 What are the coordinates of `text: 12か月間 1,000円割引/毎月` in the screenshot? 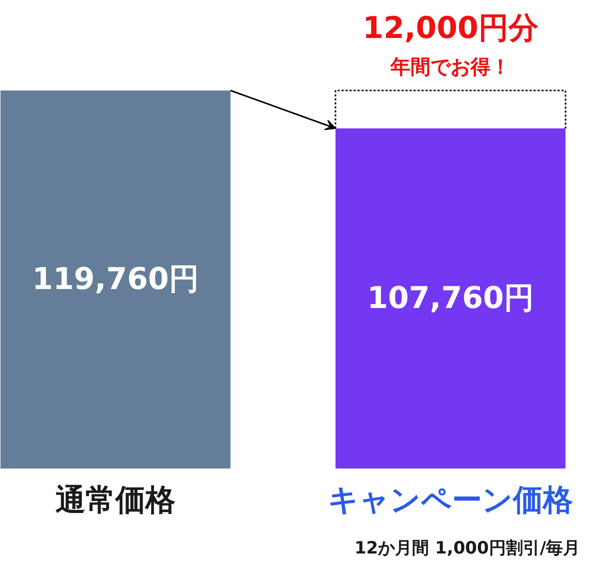 It's located at (467, 548).